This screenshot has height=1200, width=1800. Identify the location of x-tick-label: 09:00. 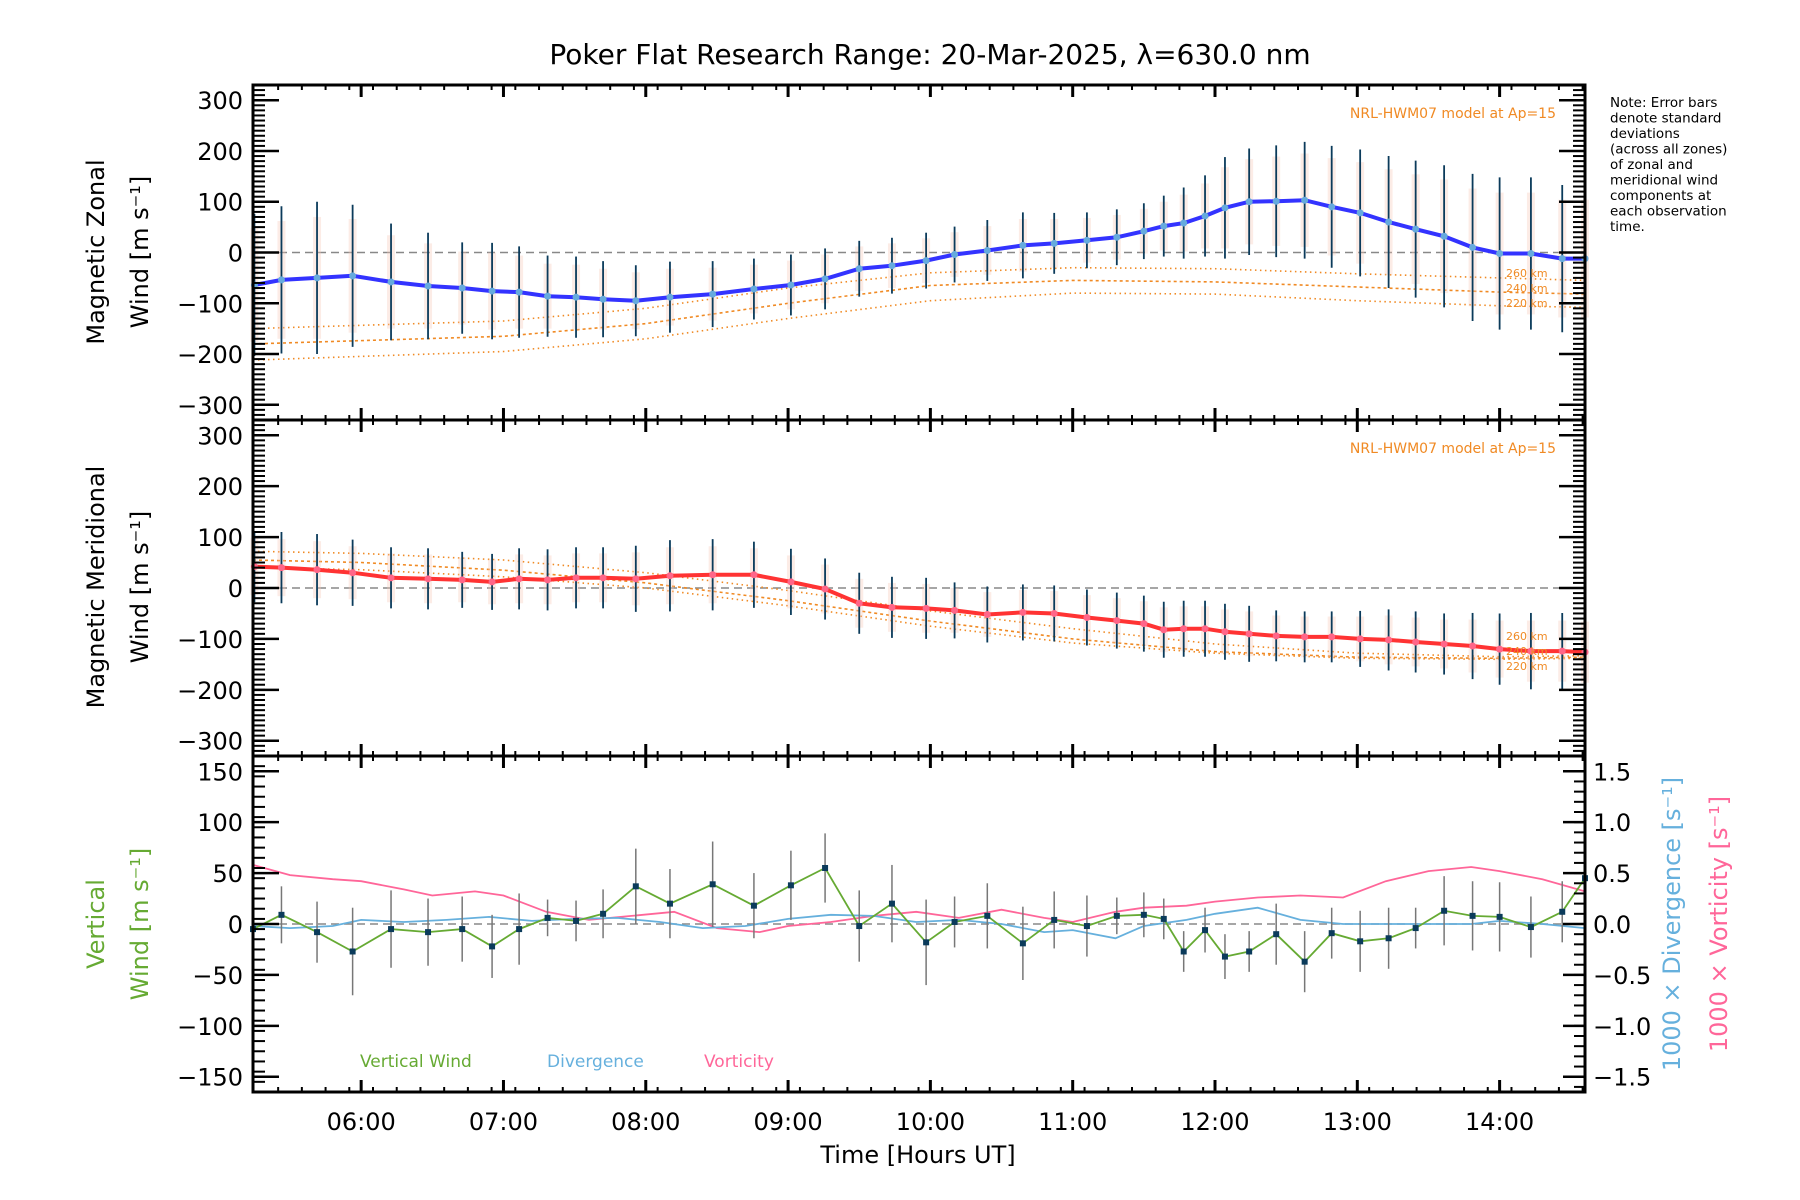
(787, 1122).